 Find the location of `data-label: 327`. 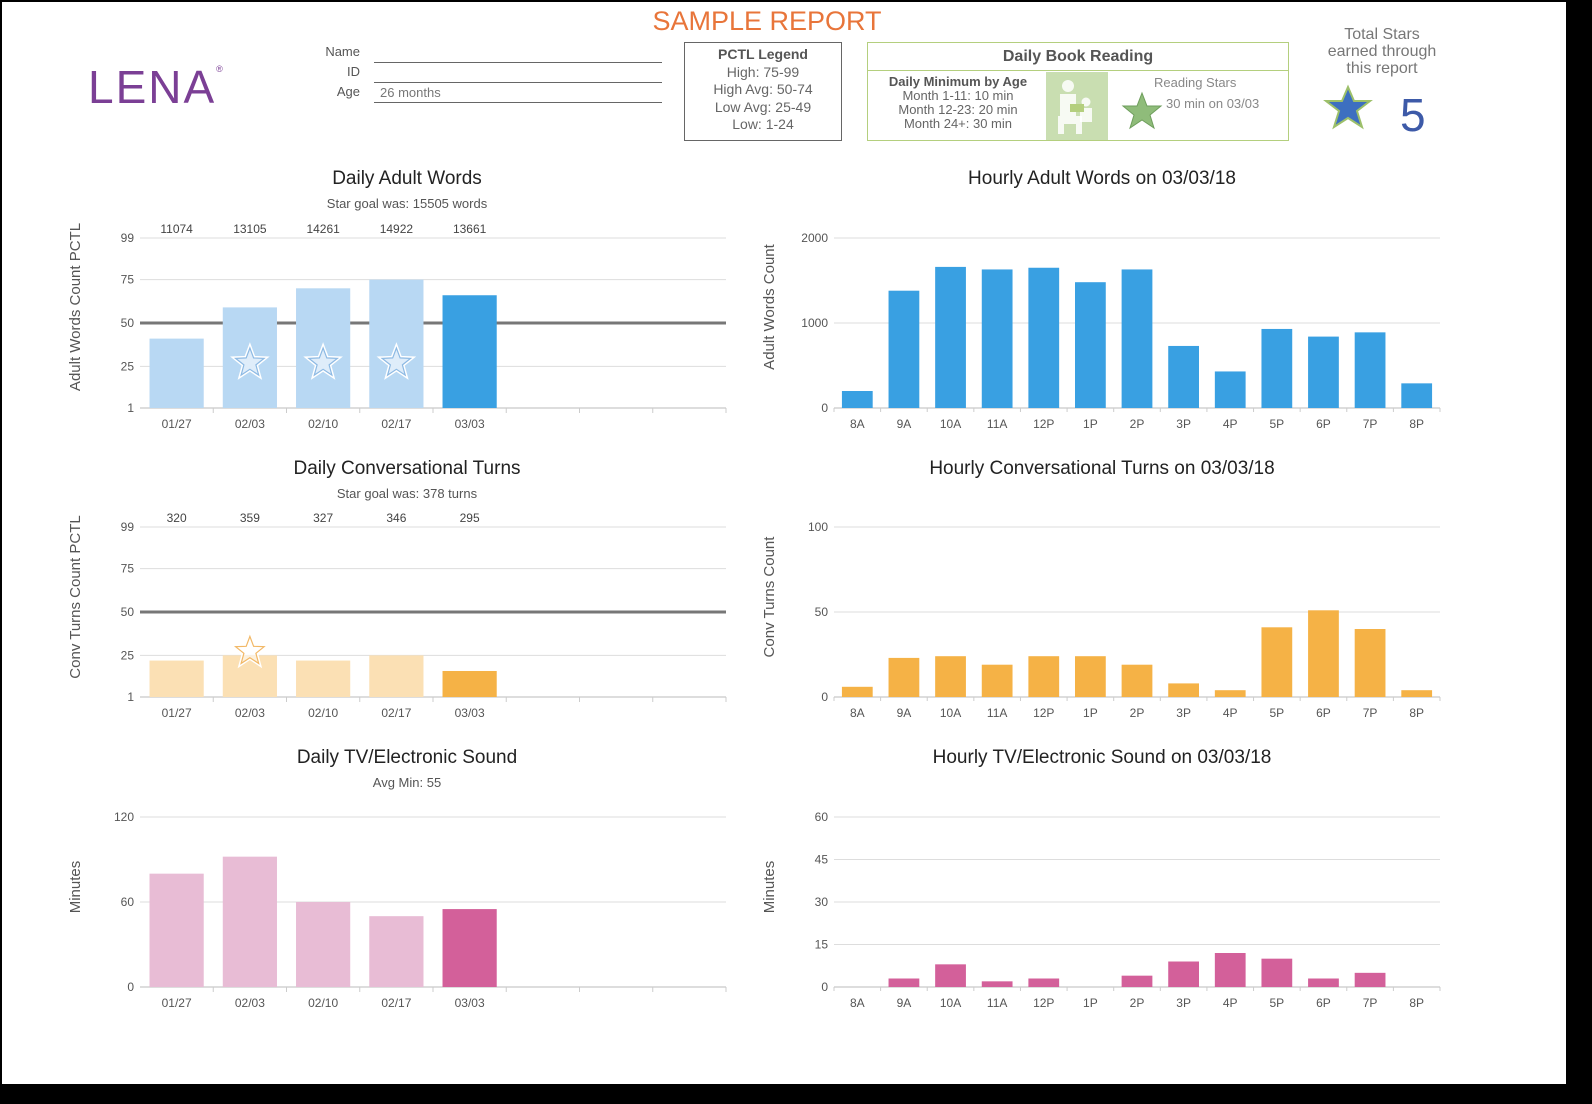

data-label: 327 is located at coordinates (323, 518).